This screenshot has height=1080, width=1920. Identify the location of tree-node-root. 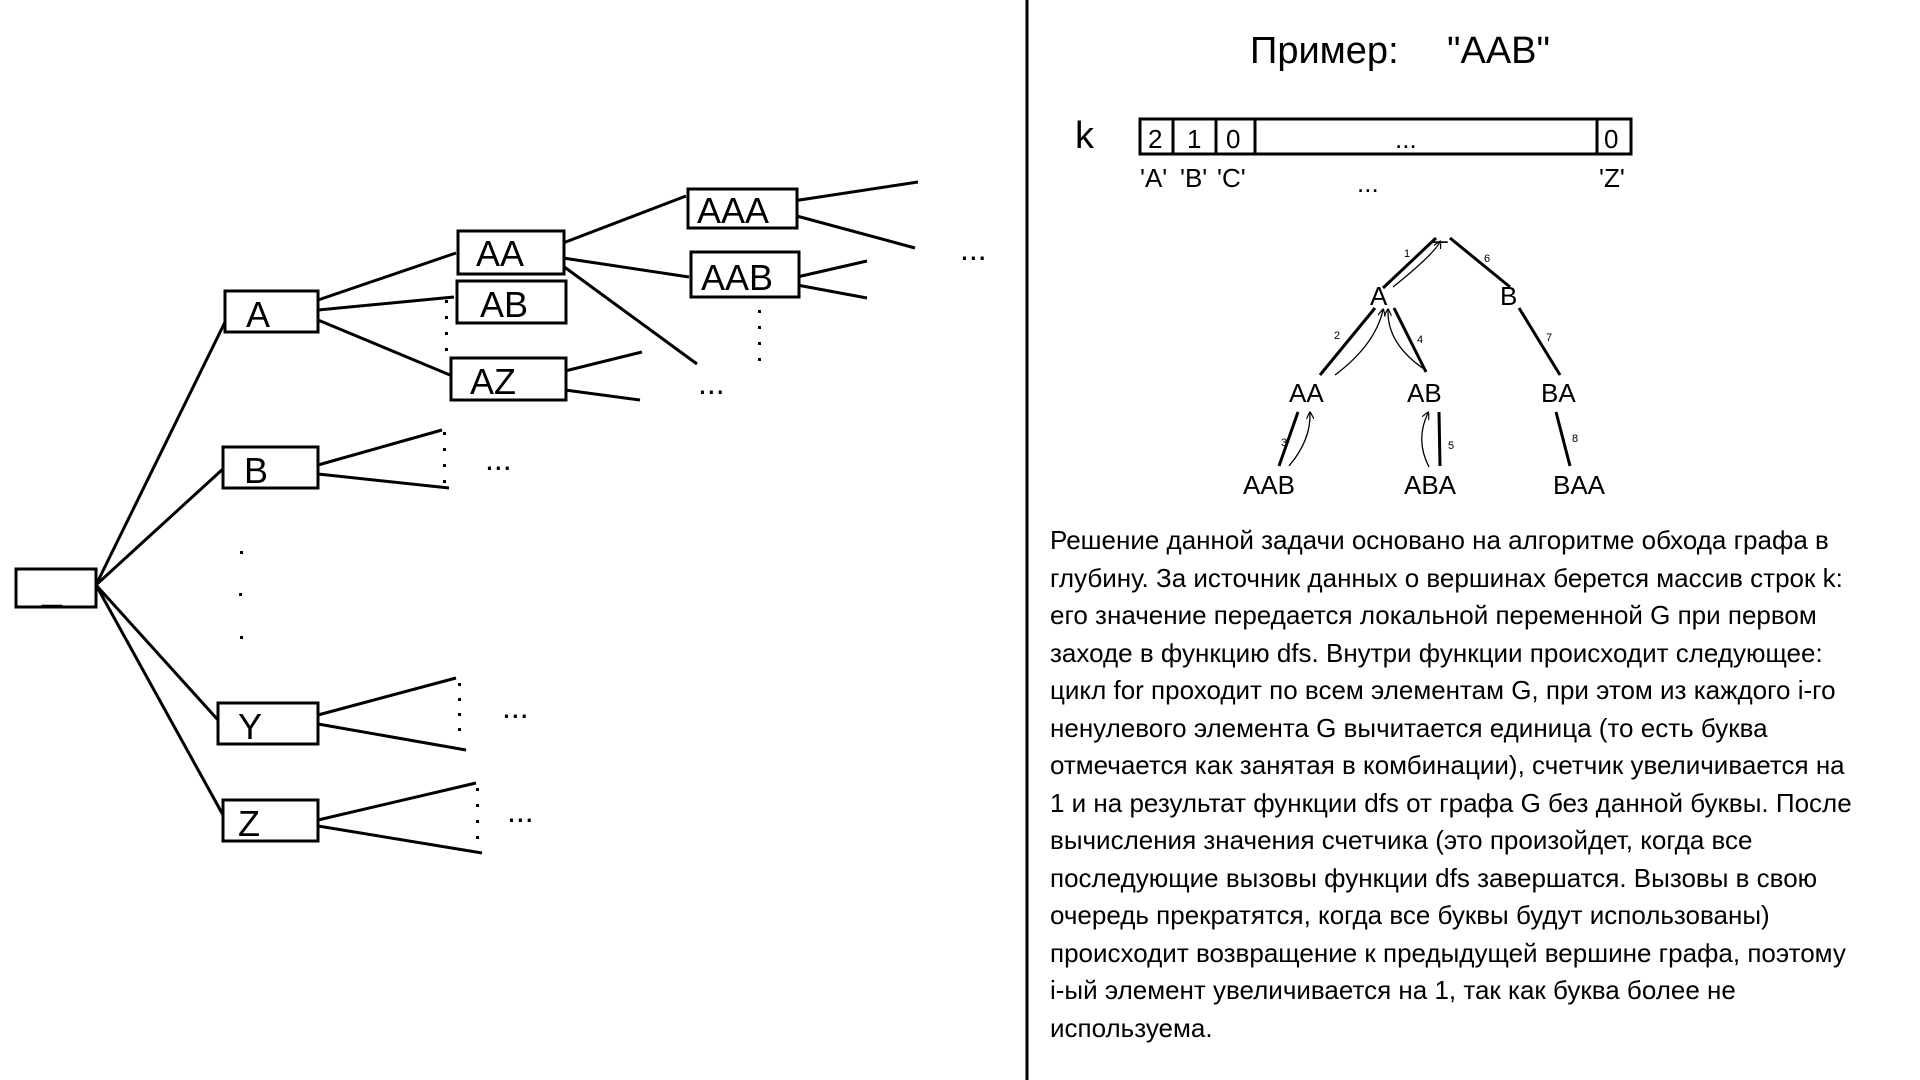
(56, 588).